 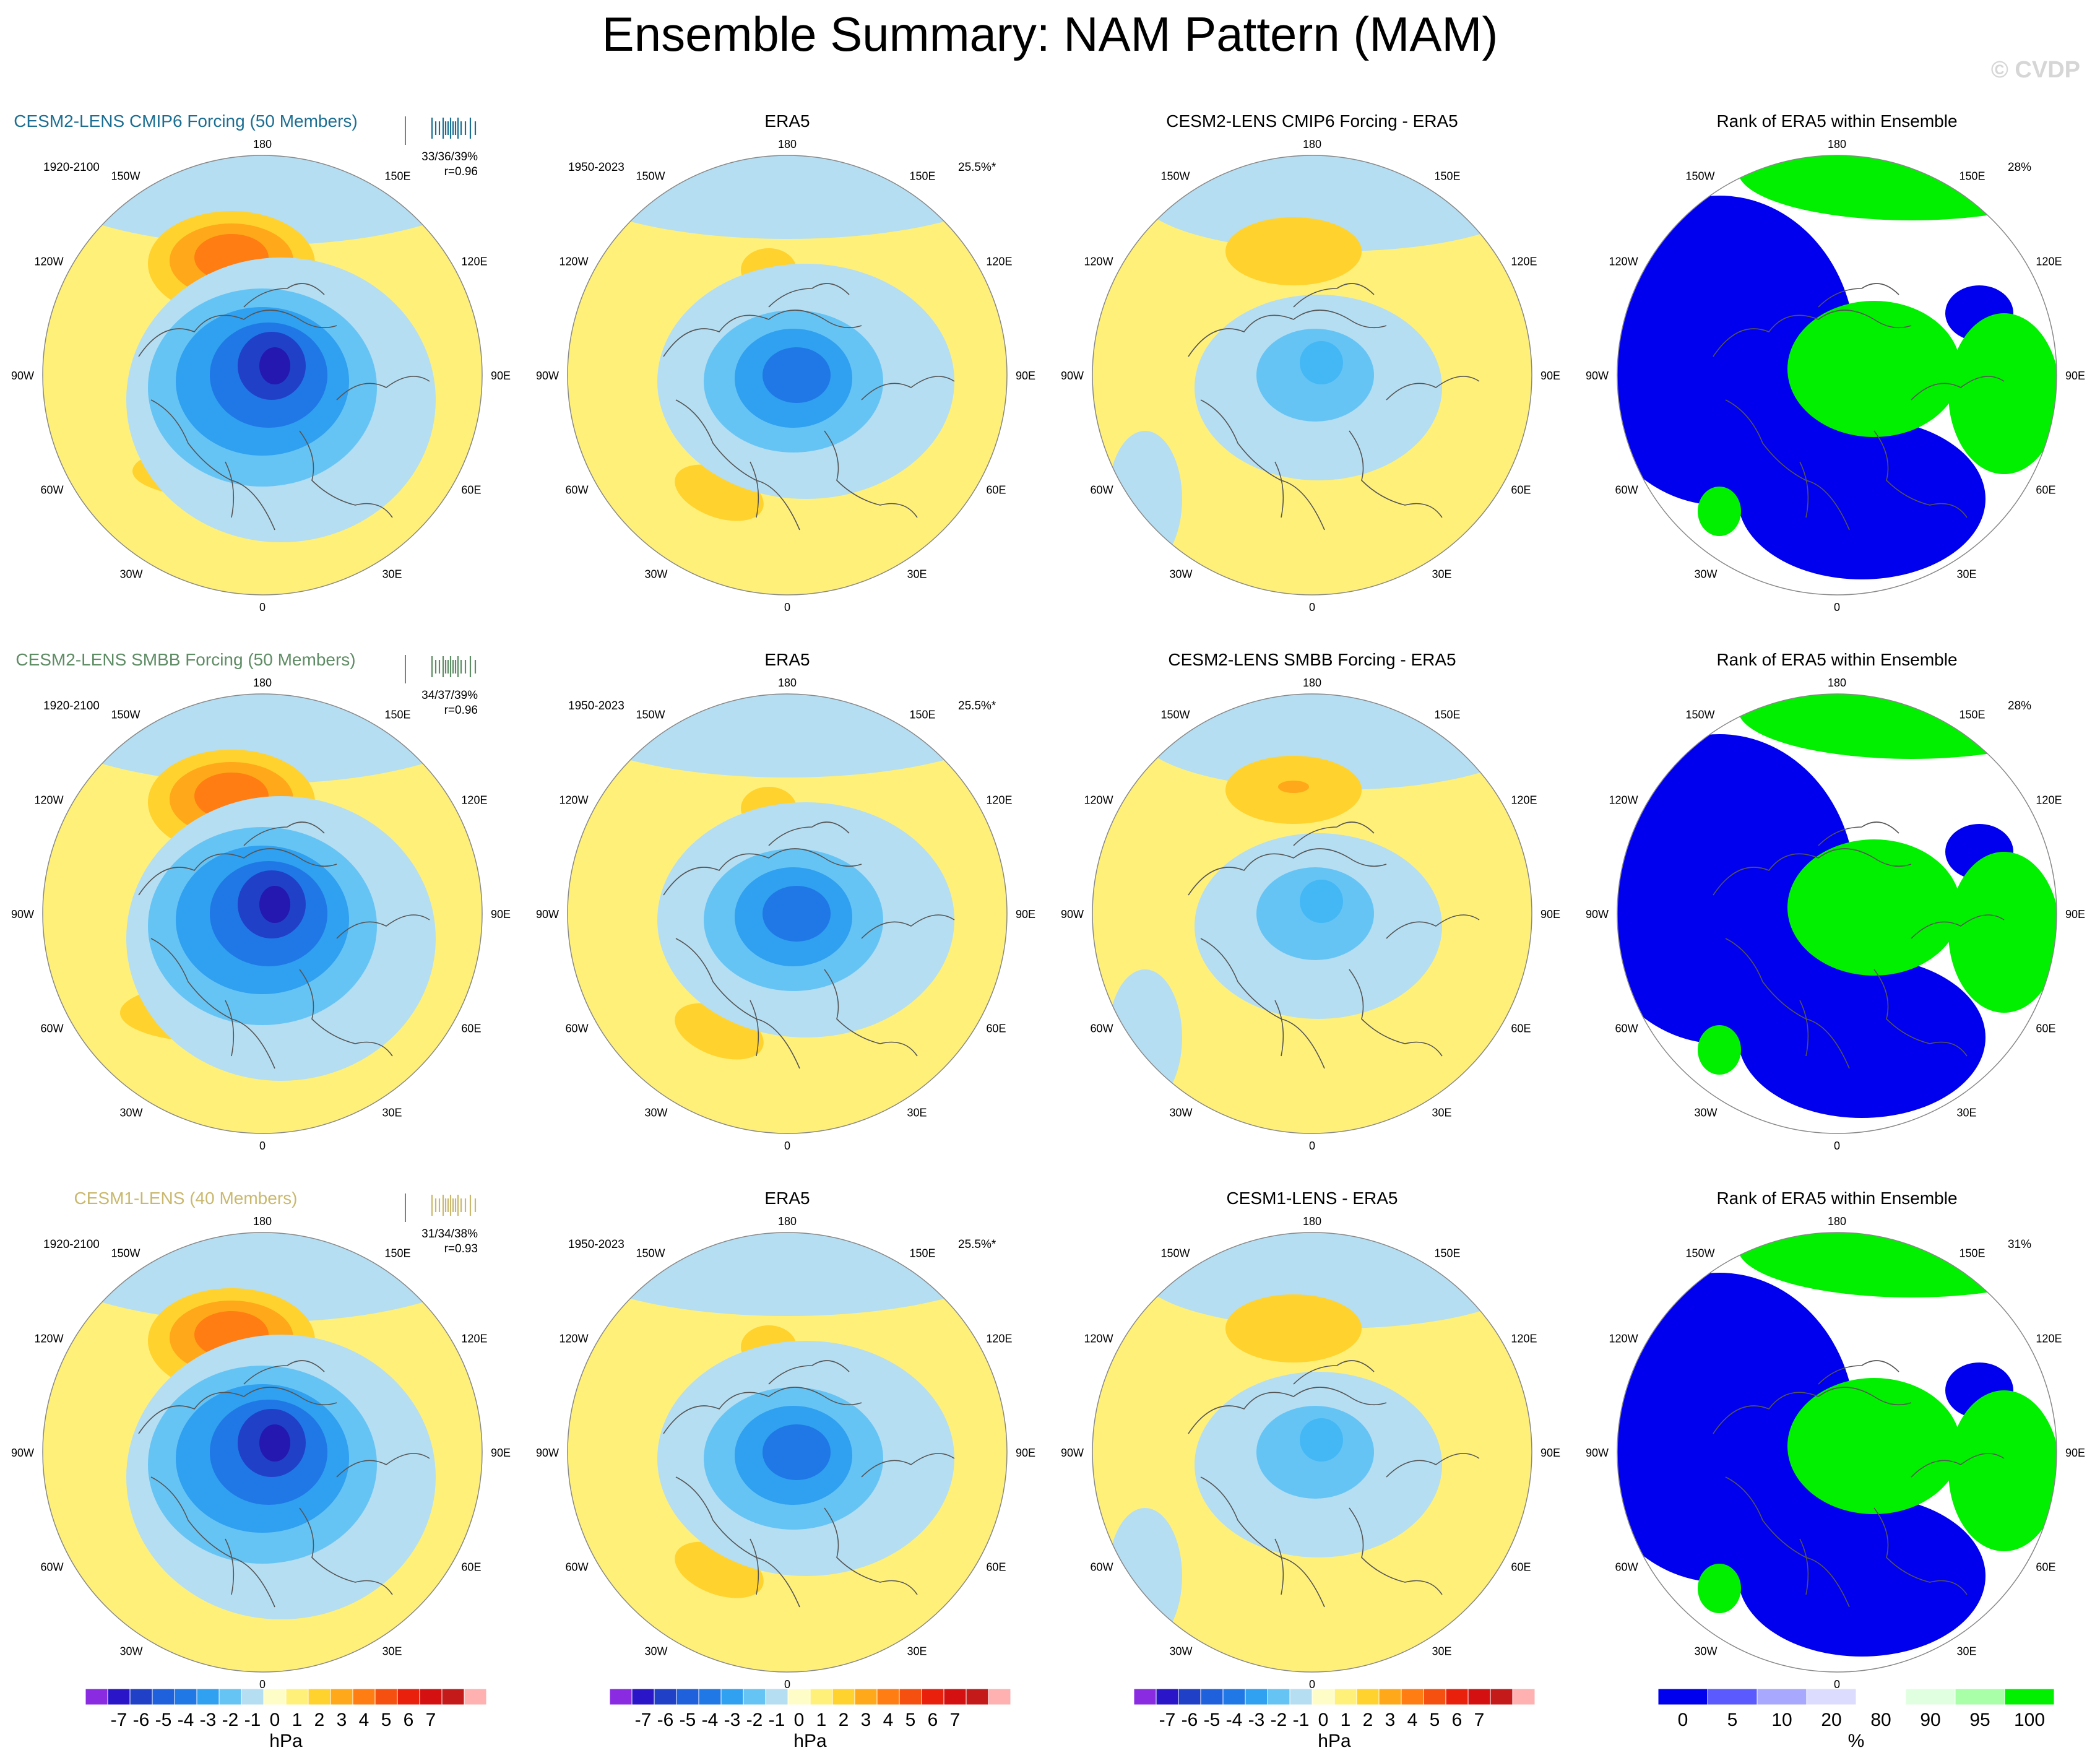 What do you see at coordinates (1312, 659) in the screenshot?
I see `panel-title: CESM2-LENS SMBB Forcing - ERA5` at bounding box center [1312, 659].